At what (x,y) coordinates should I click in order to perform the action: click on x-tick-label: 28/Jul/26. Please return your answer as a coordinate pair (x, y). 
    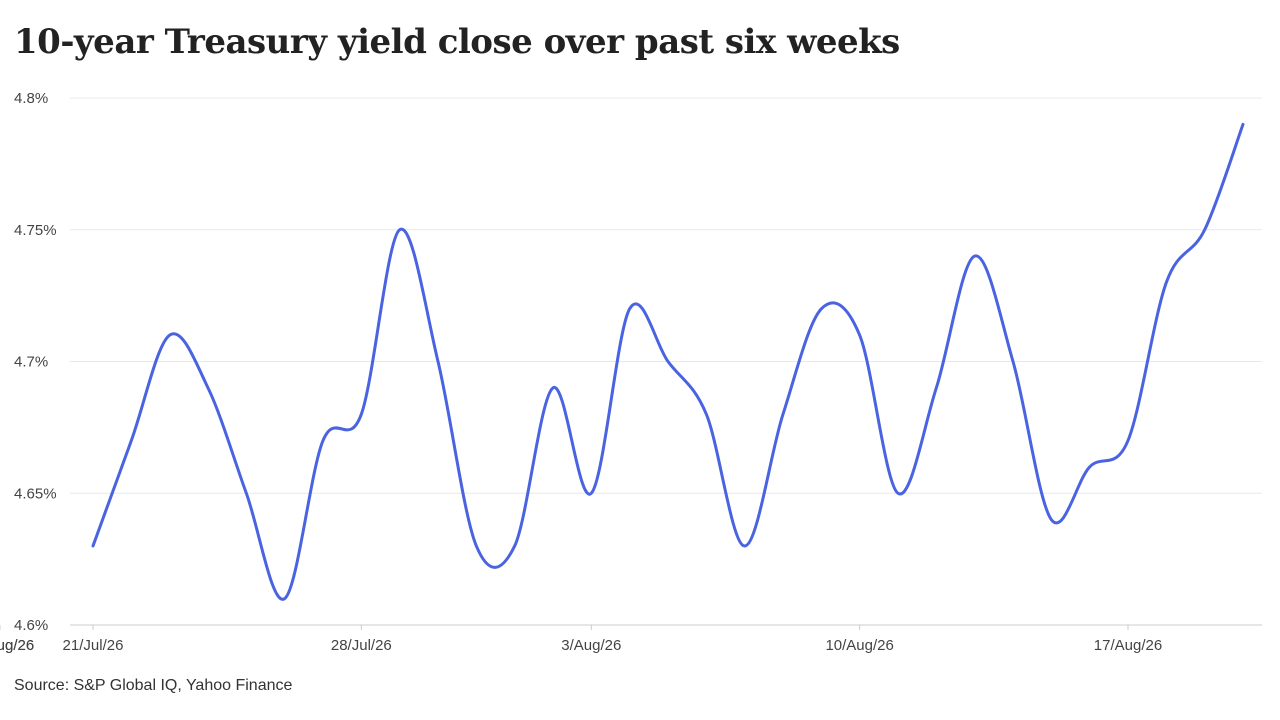
    Looking at the image, I should click on (361, 645).